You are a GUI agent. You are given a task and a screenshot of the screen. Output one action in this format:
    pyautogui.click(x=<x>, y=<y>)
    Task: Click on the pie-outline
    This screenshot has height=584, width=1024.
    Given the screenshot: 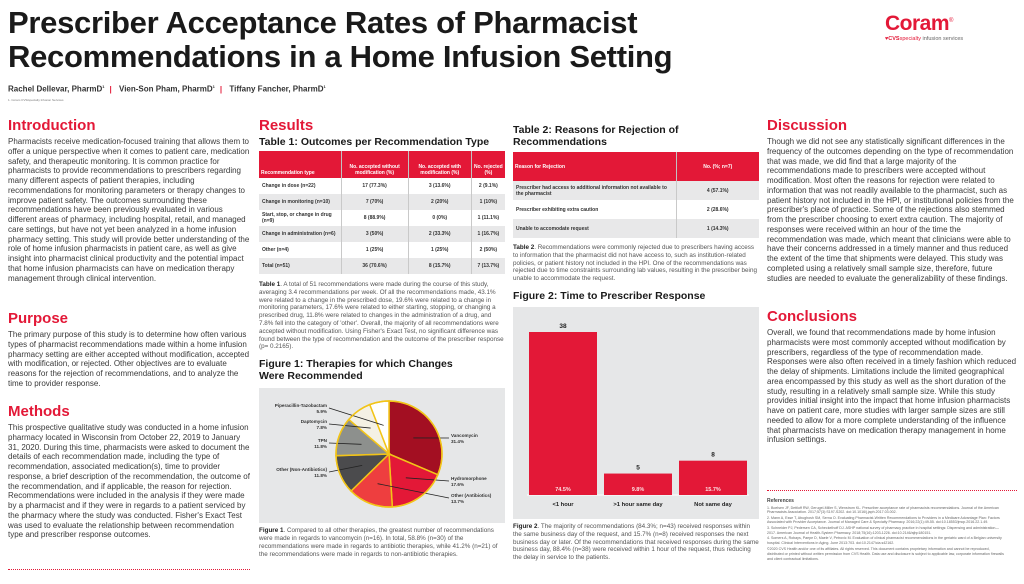 What is the action you would take?
    pyautogui.click(x=389, y=454)
    